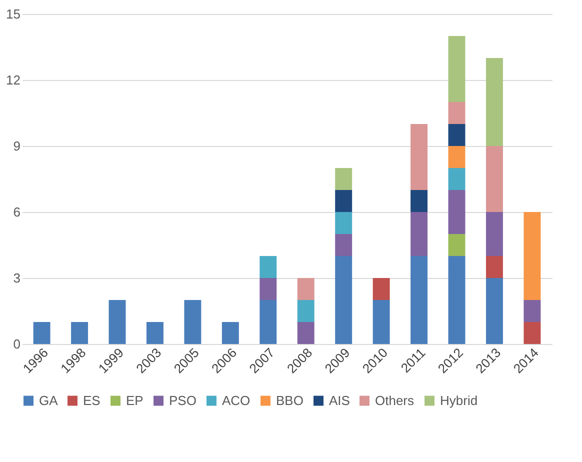 This screenshot has width=582, height=462. Describe the element at coordinates (135, 400) in the screenshot. I see `legend-label: EP` at that location.